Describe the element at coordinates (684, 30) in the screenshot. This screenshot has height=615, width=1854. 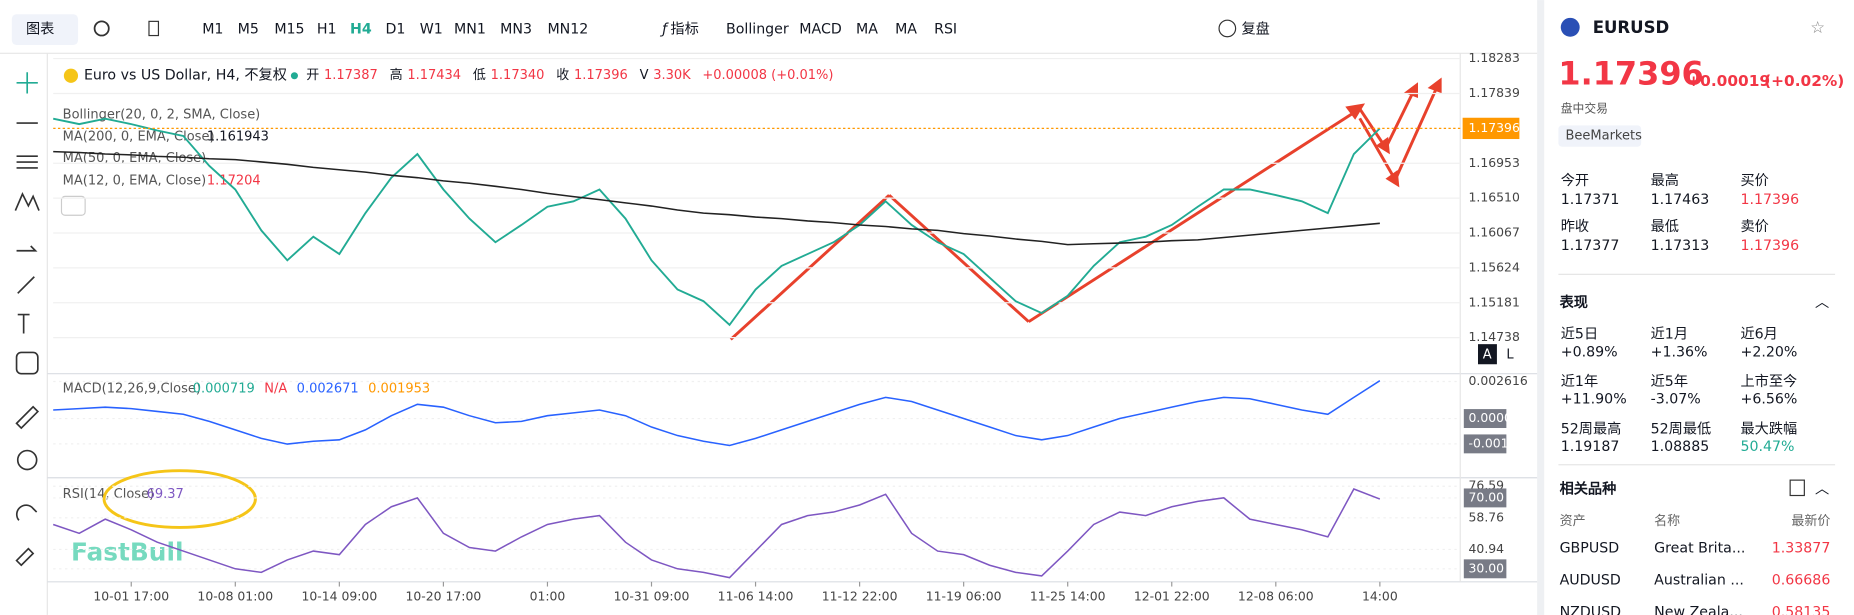
I see `indicators-menu: 指标` at that location.